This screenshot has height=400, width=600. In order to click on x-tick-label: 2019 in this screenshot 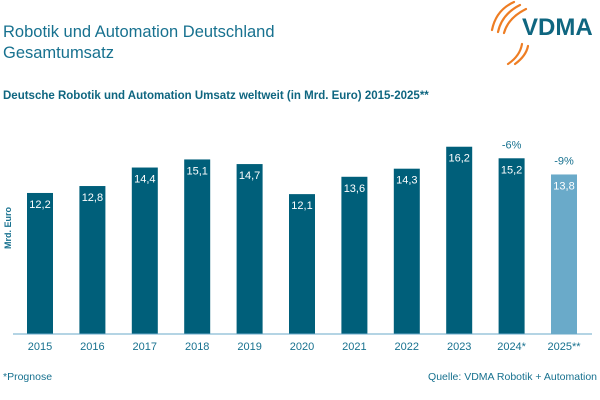, I will do `click(249, 347)`.